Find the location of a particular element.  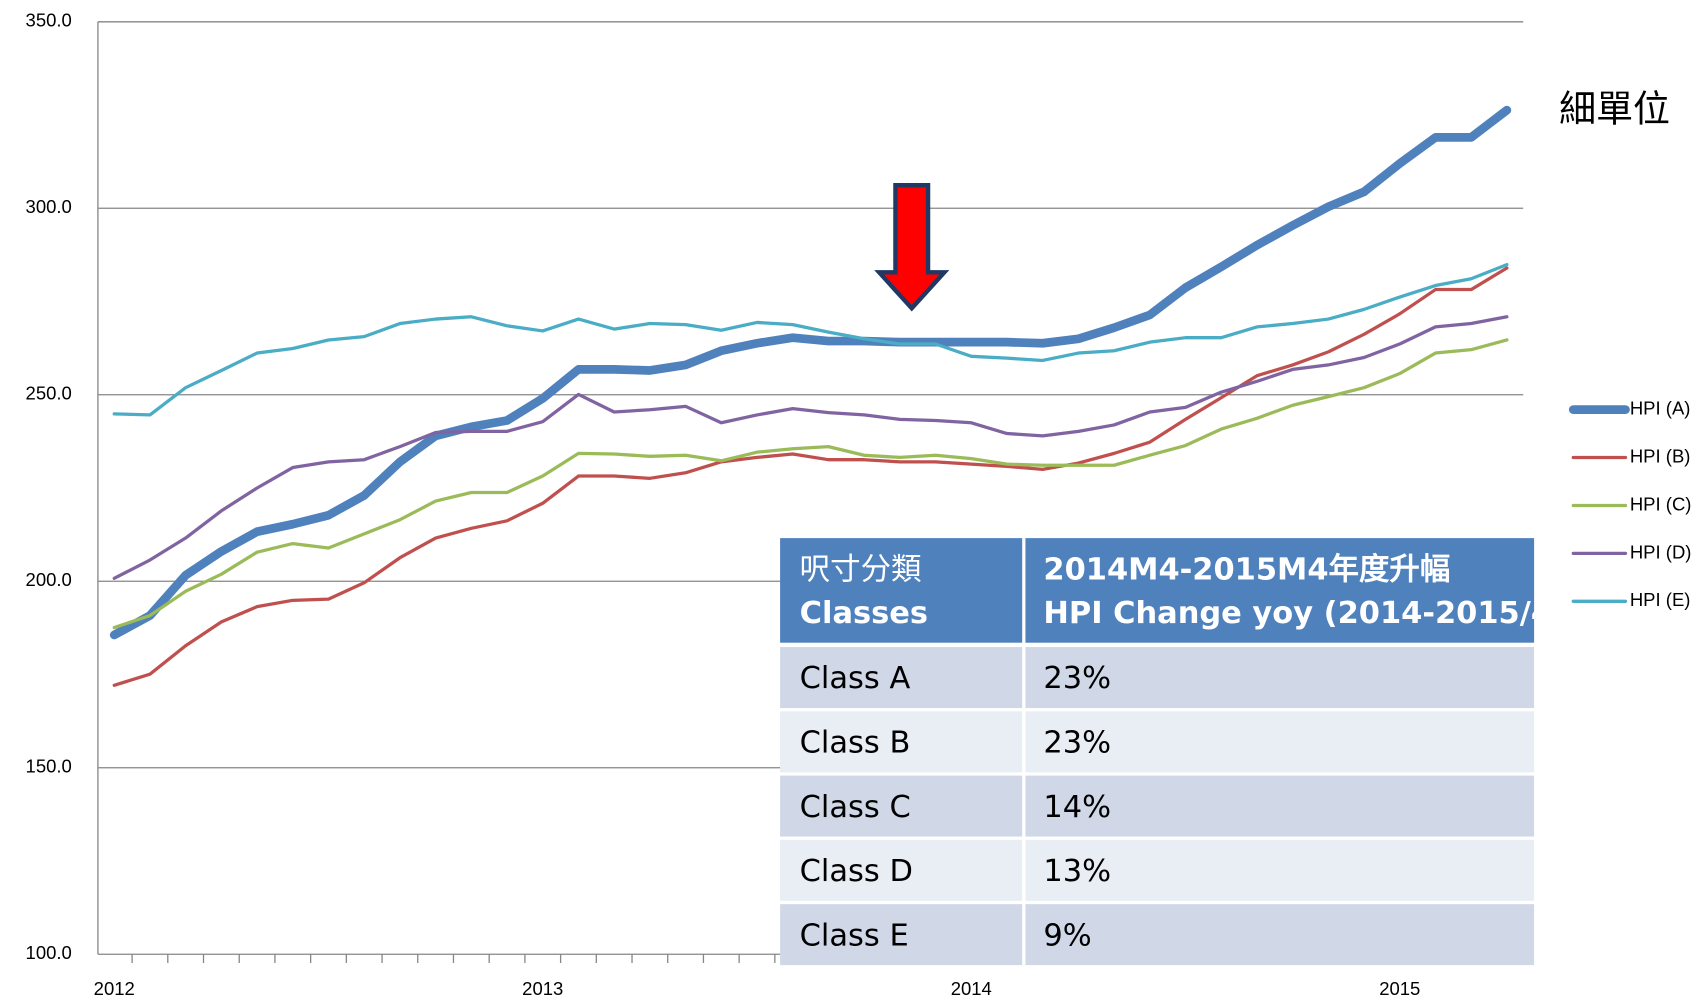

legend-label: HPI (E) is located at coordinates (1660, 599).